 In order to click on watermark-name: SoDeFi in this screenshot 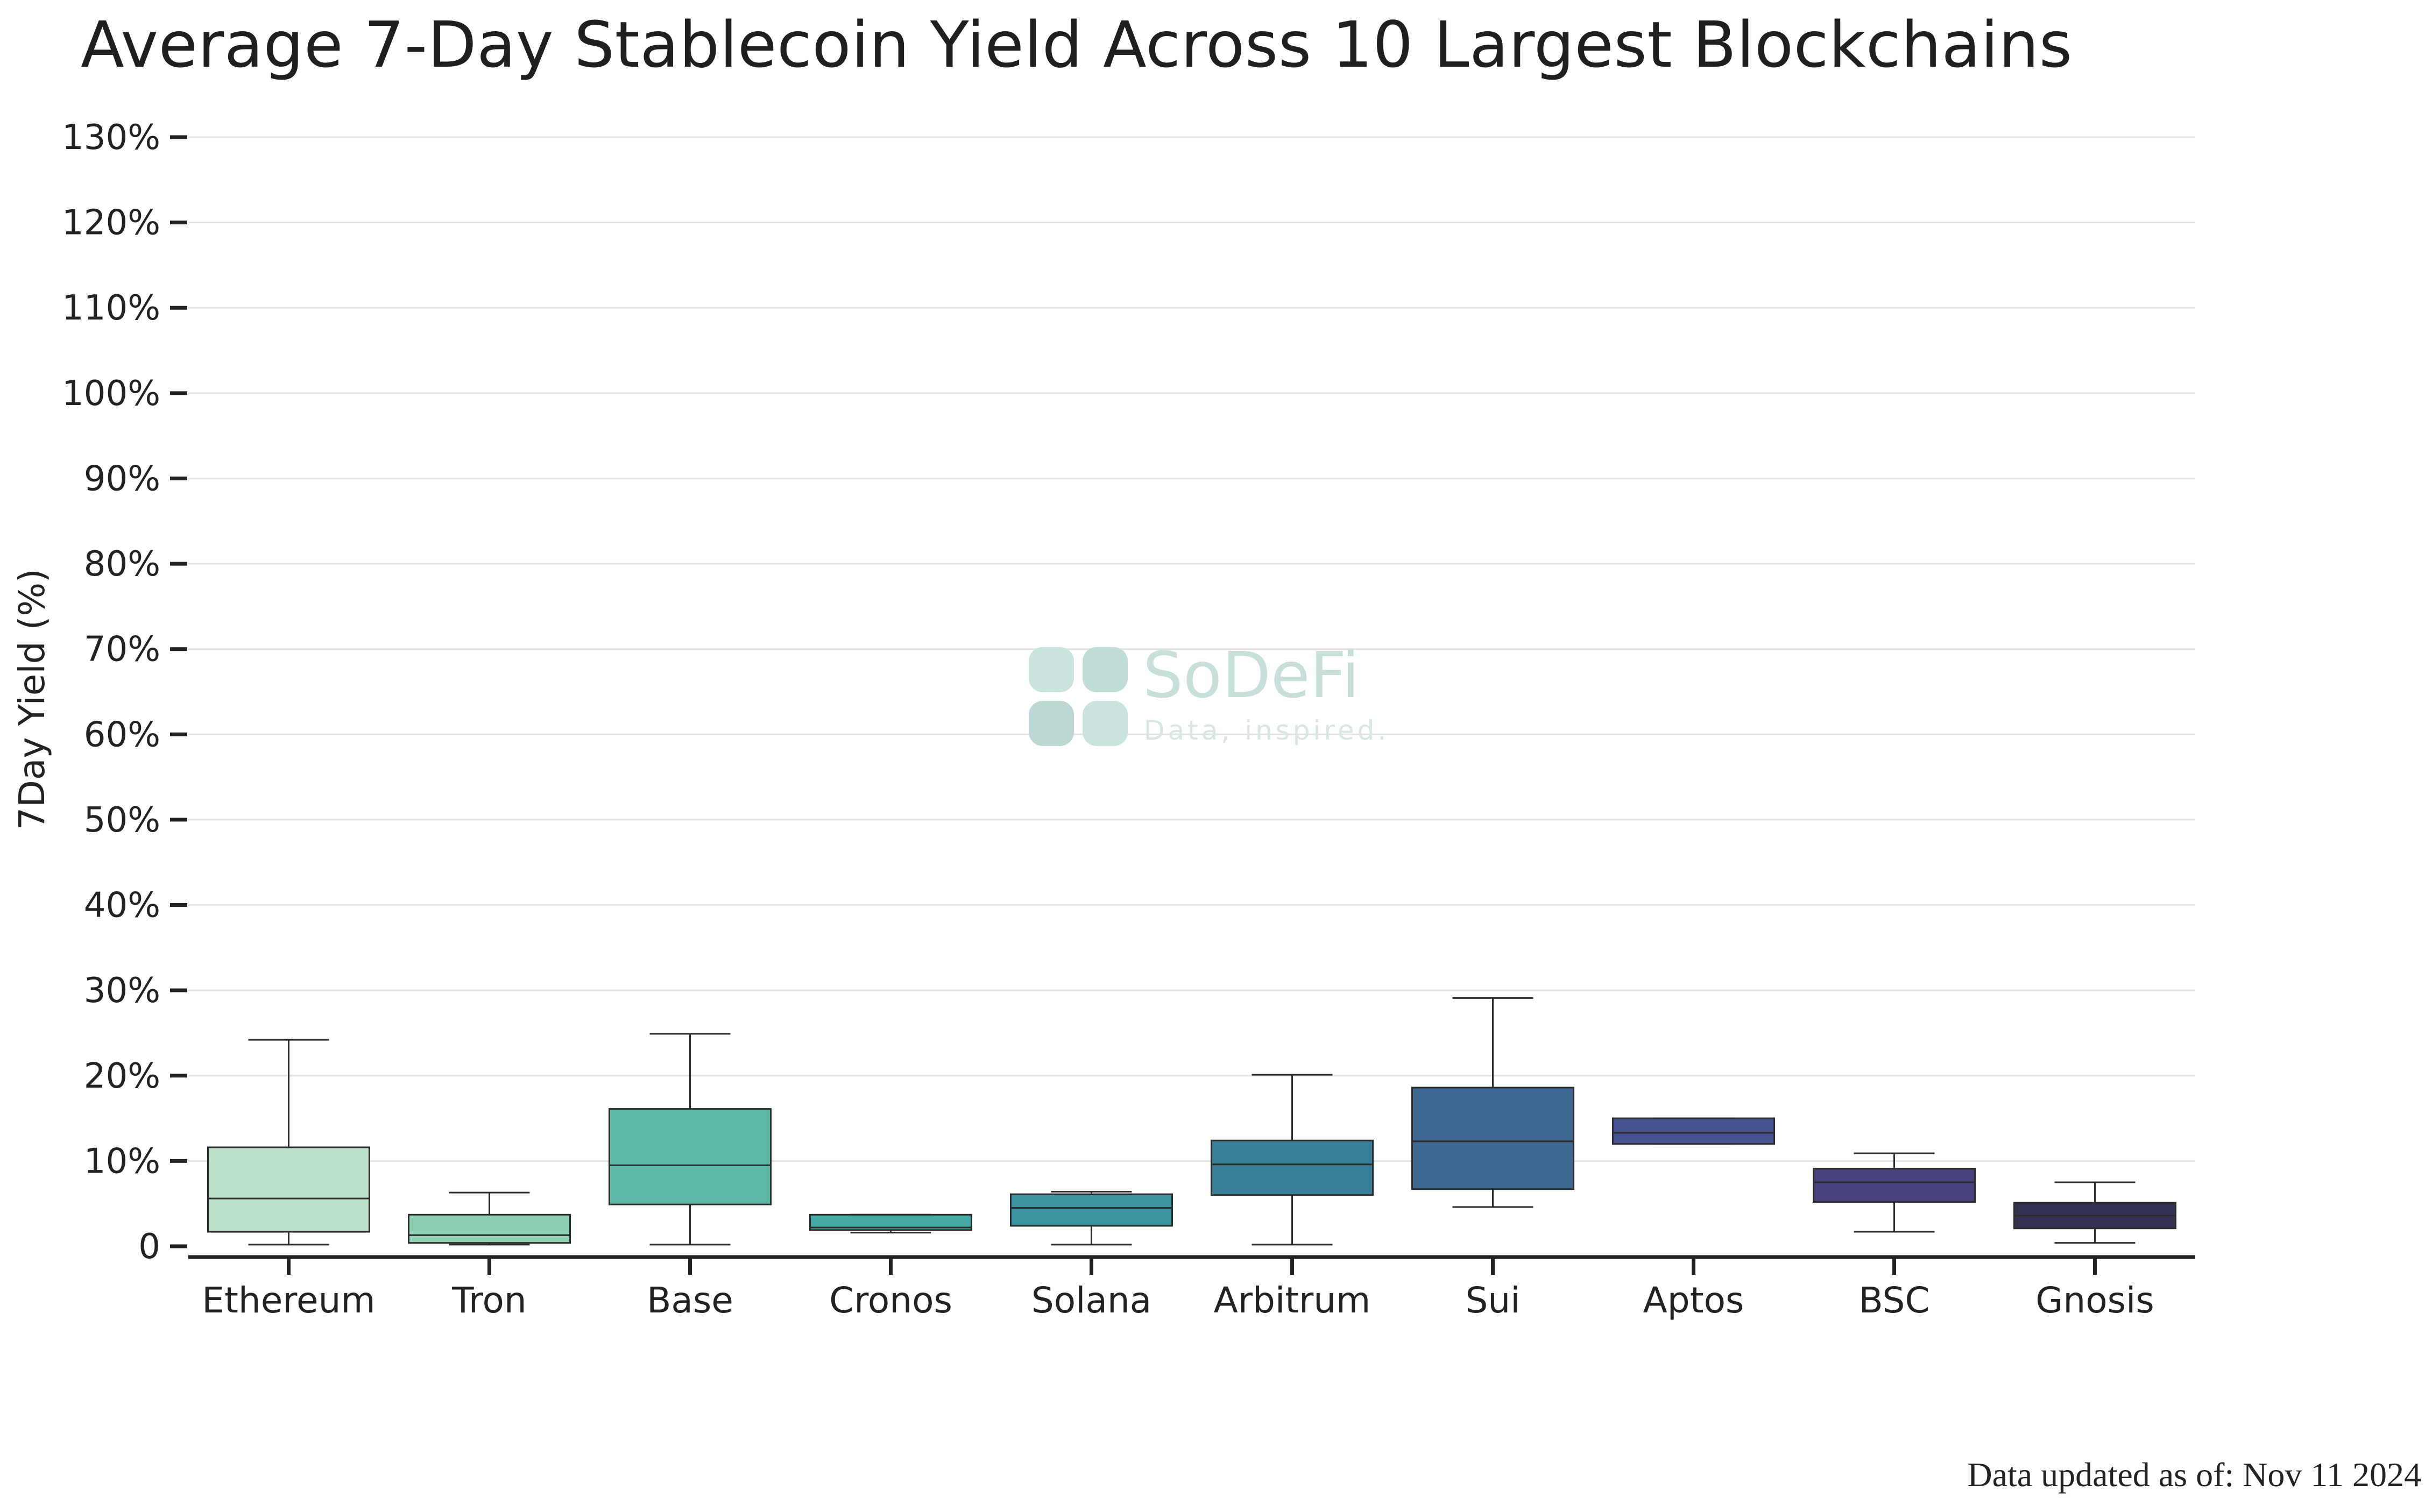, I will do `click(1251, 675)`.